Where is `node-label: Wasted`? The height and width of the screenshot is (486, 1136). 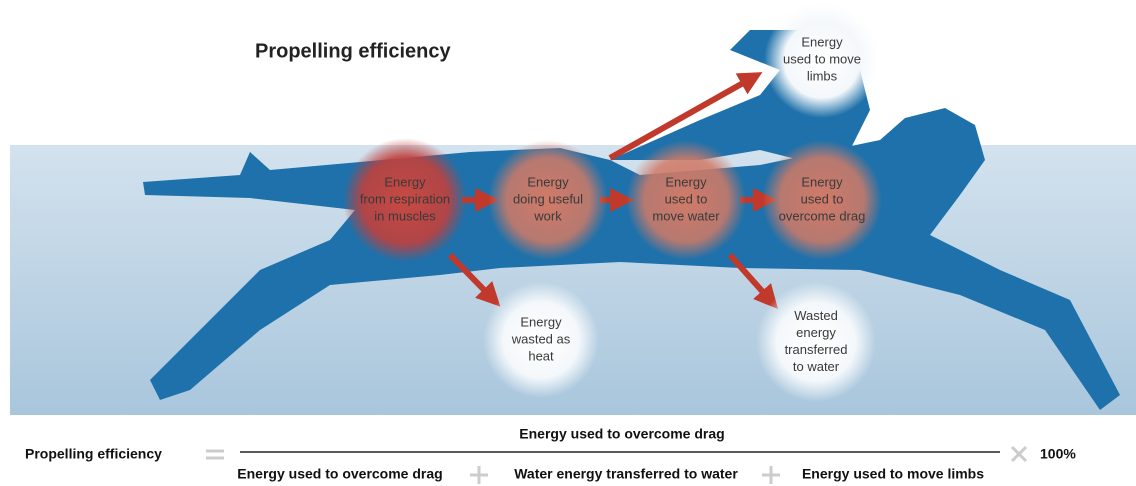 node-label: Wasted is located at coordinates (816, 315).